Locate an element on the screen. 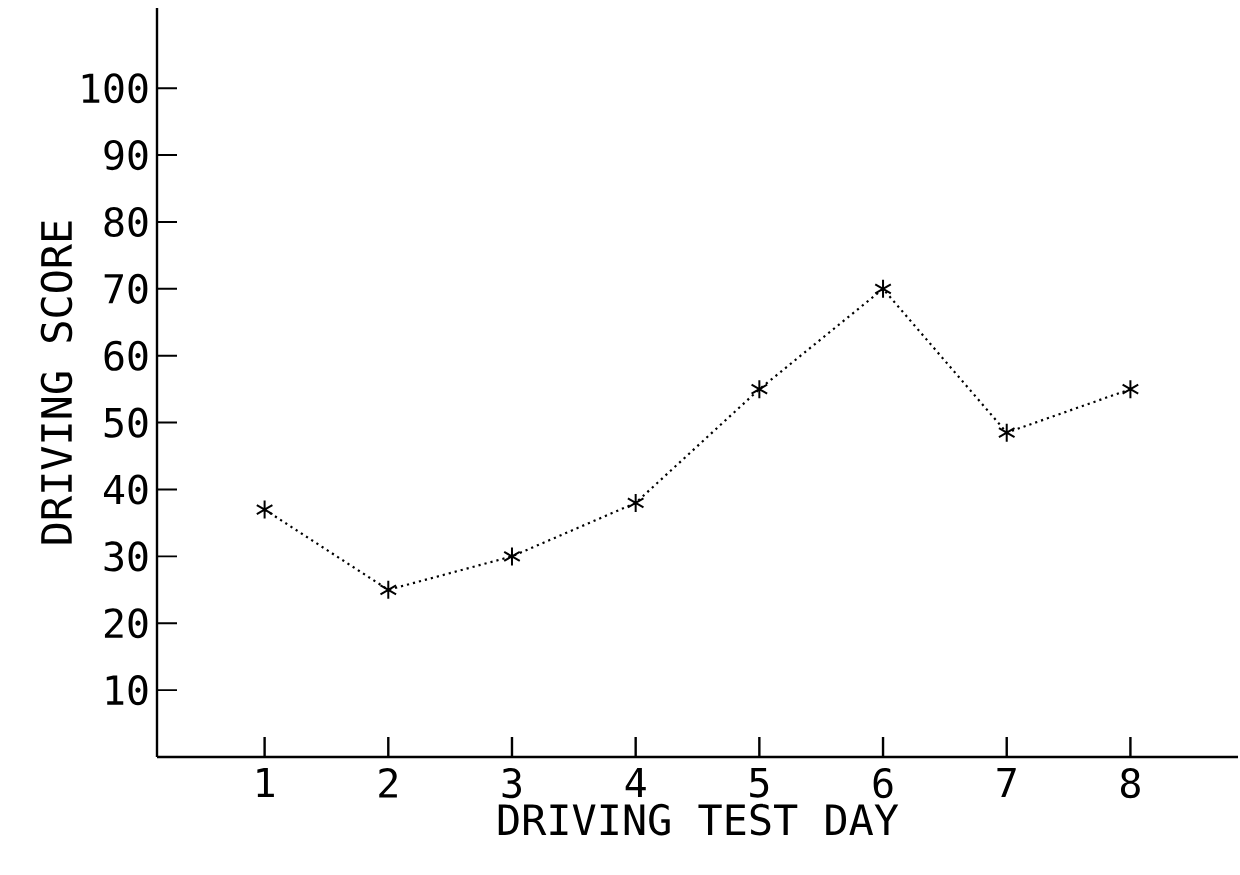 This screenshot has width=1240, height=875. x-tick-label: 5 is located at coordinates (759, 783).